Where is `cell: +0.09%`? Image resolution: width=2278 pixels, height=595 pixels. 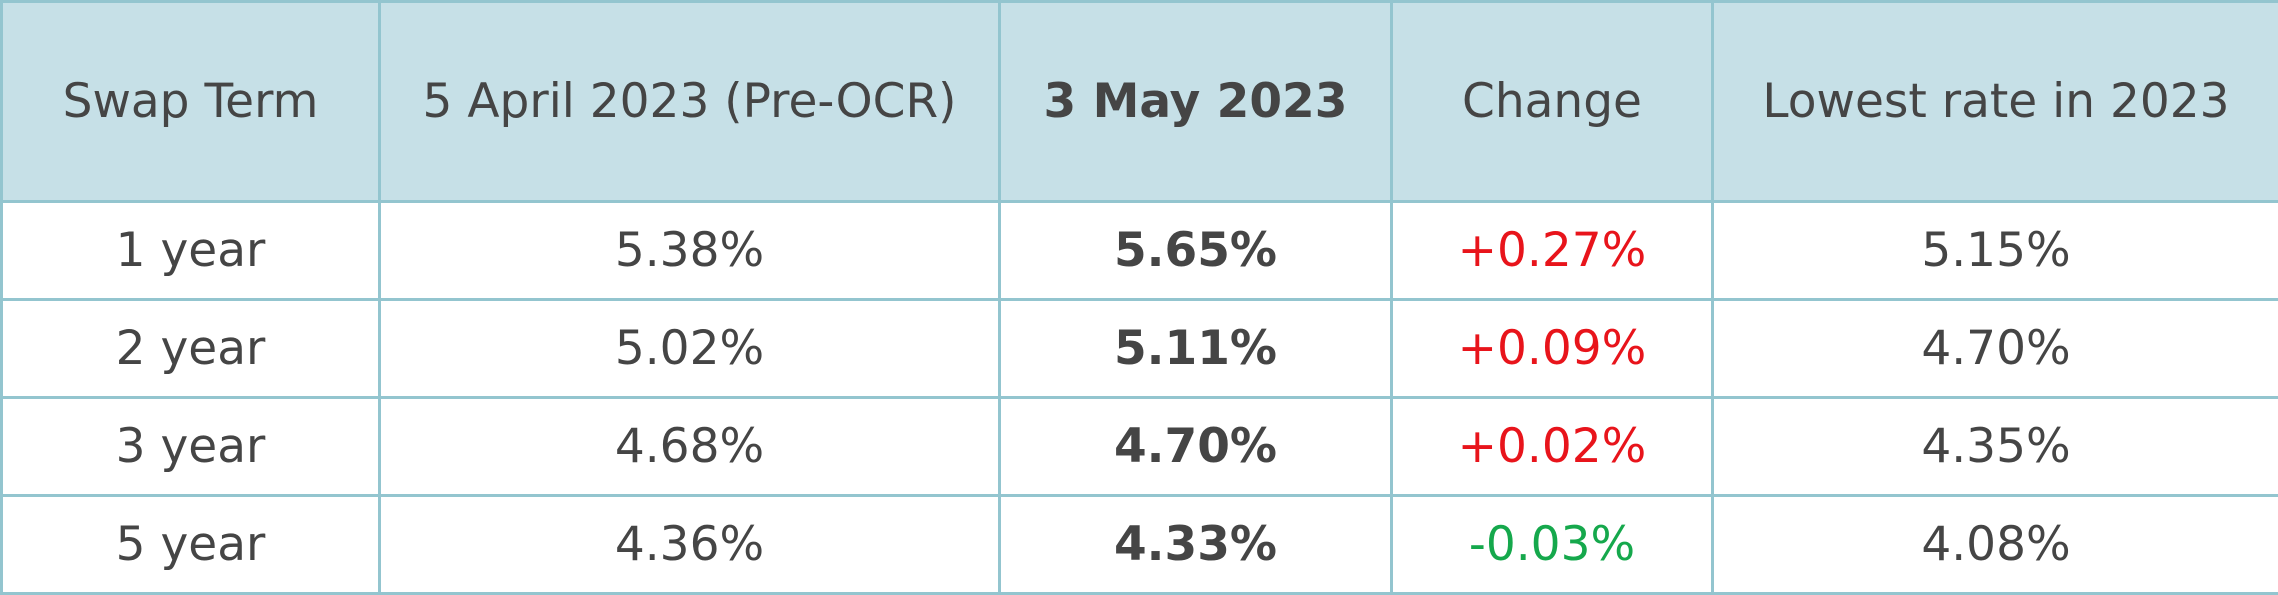
cell: +0.09% is located at coordinates (1552, 349).